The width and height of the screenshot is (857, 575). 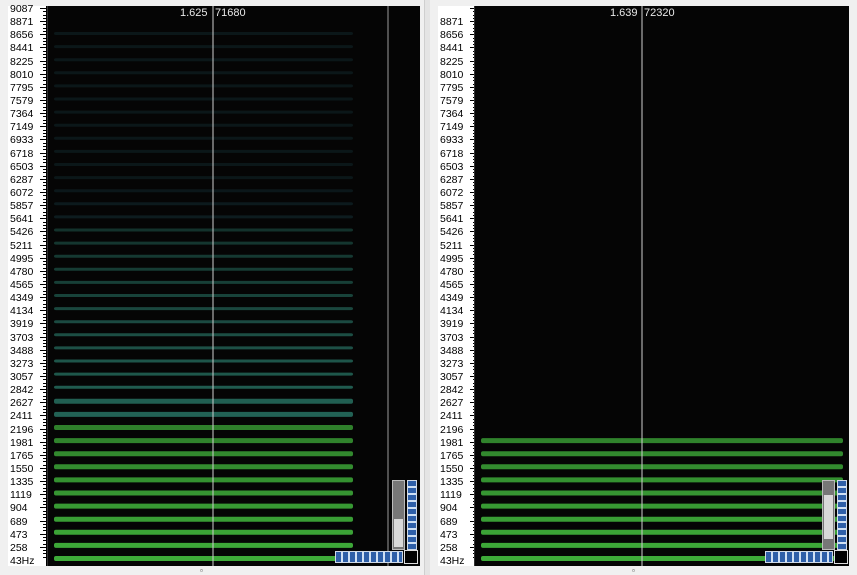 What do you see at coordinates (449, 547) in the screenshot?
I see `axis-tick-label: 258` at bounding box center [449, 547].